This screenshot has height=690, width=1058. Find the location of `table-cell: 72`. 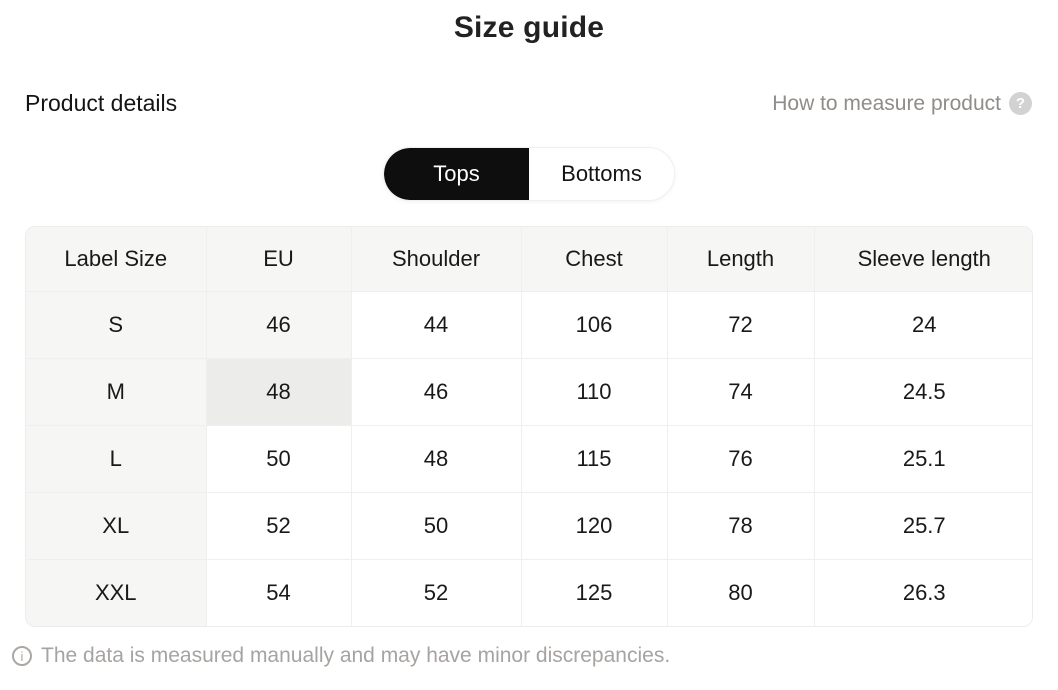

table-cell: 72 is located at coordinates (741, 325).